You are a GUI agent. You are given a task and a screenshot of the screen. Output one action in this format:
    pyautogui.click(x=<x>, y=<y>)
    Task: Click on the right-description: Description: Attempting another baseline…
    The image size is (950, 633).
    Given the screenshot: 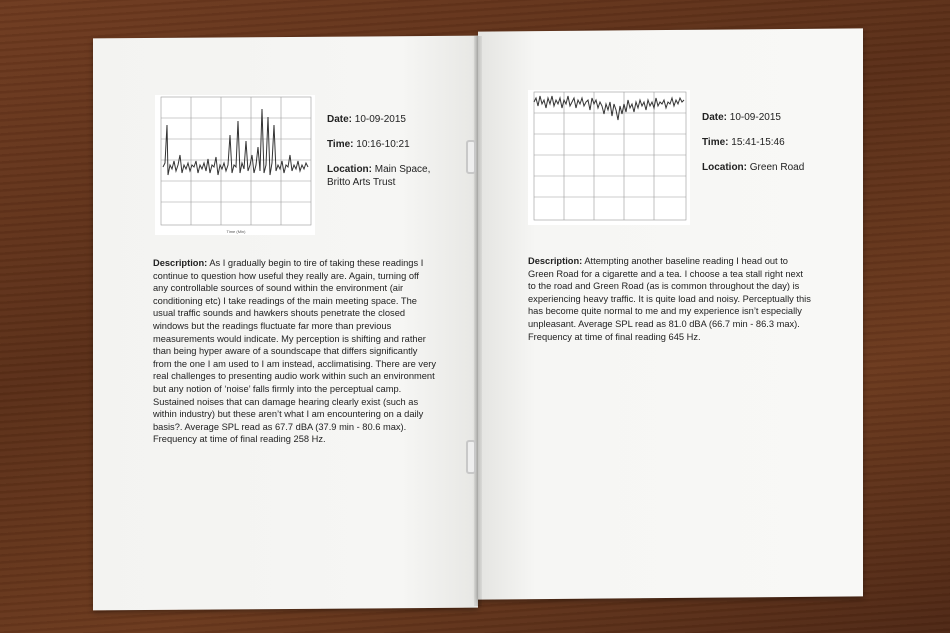 What is the action you would take?
    pyautogui.click(x=669, y=299)
    